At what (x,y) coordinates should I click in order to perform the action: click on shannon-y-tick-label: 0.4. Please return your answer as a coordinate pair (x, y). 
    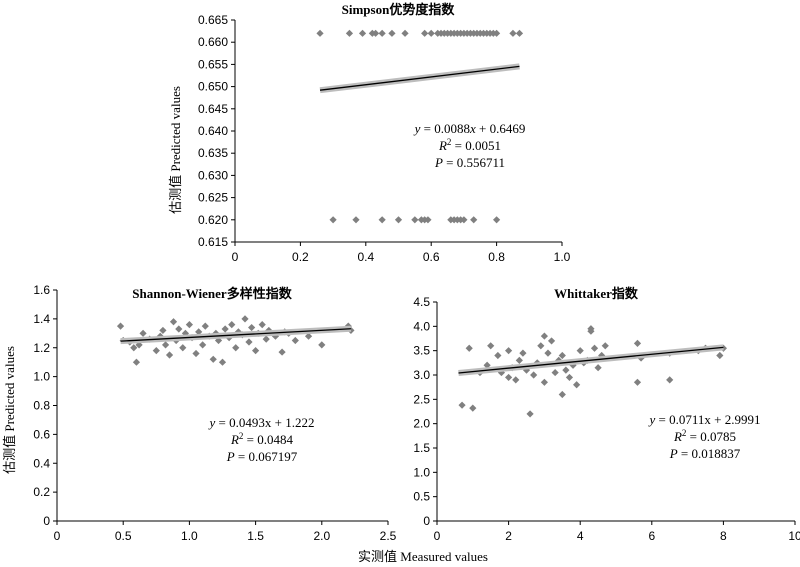
    Looking at the image, I should click on (41, 463).